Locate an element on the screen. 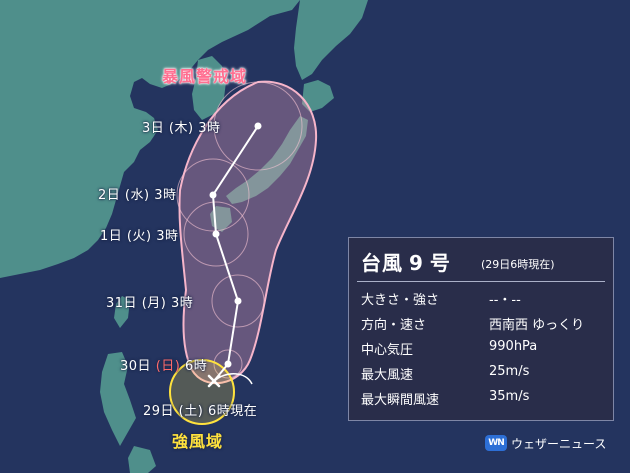 This screenshot has width=630, height=473. korean-peninsula is located at coordinates (209, 88).